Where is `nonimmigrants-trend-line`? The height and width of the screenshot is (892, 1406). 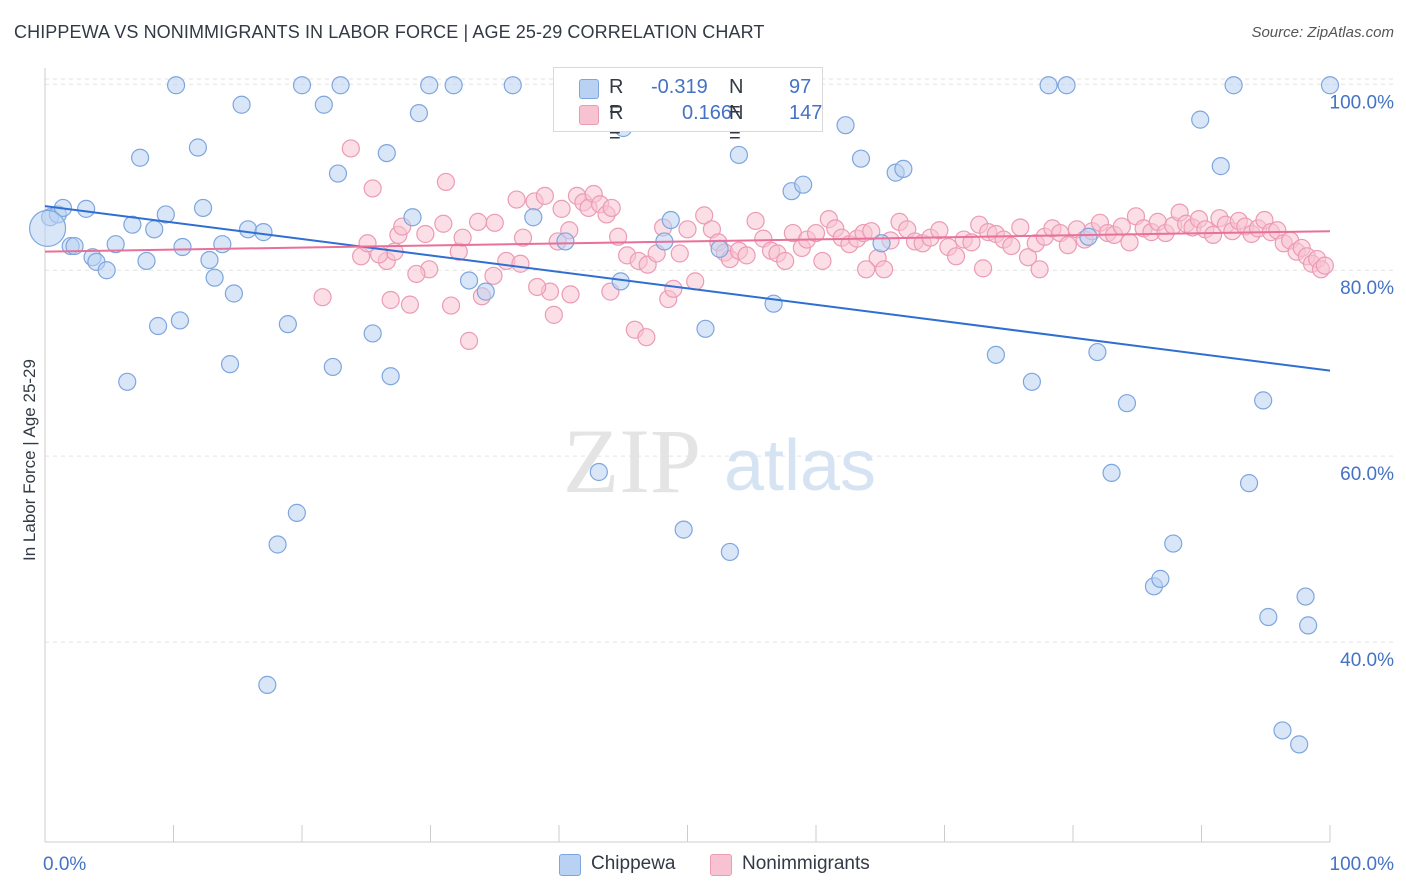
nonimmigrants-trend-line is located at coordinates (687, 241).